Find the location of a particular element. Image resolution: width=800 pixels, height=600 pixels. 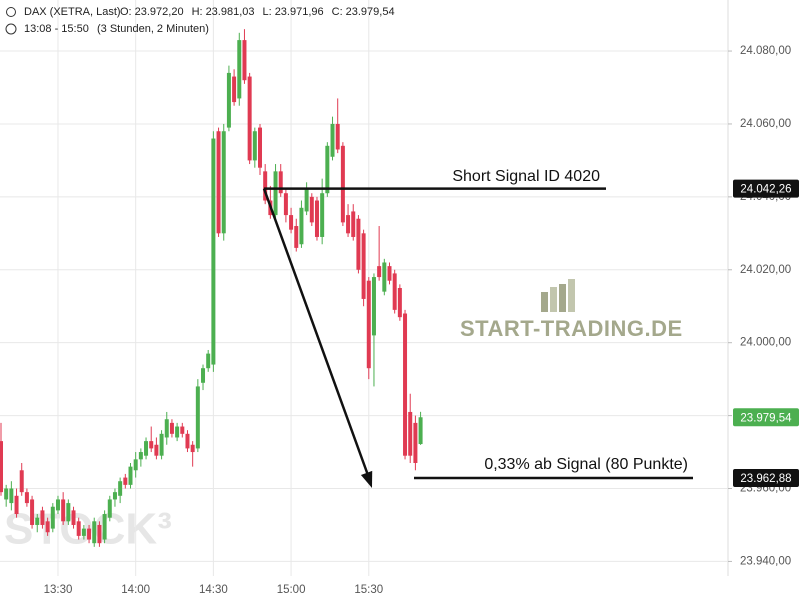

y-tick-label: 24.000,00 is located at coordinates (765, 343).